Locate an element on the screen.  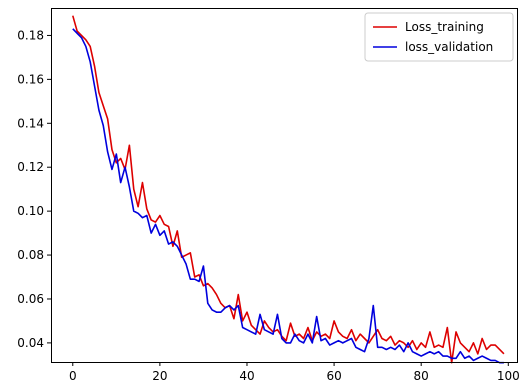
y-tick-label: 0.10 is located at coordinates (30, 211).